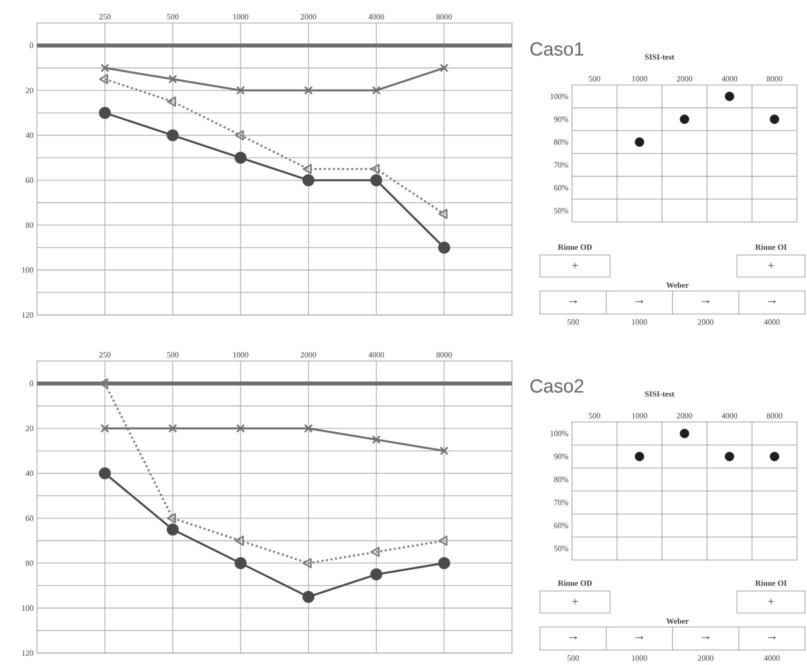 The height and width of the screenshot is (665, 807). Describe the element at coordinates (557, 49) in the screenshot. I see `chart-title: Caso1` at that location.